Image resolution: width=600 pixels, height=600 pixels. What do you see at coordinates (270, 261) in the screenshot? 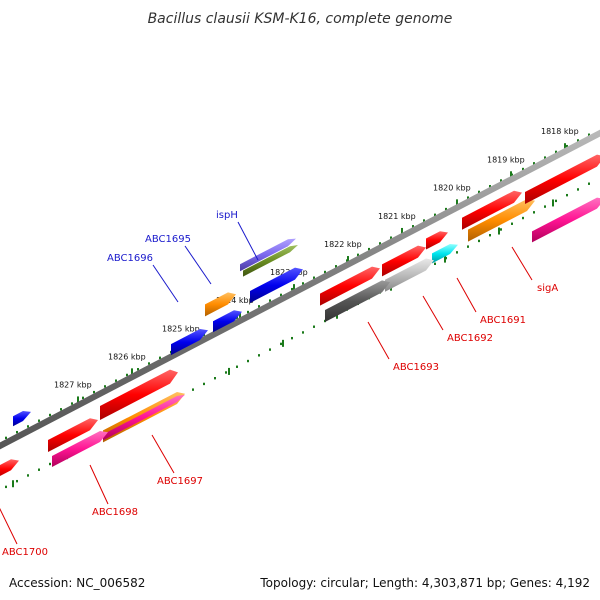
I see `gene-ispH-olive` at bounding box center [270, 261].